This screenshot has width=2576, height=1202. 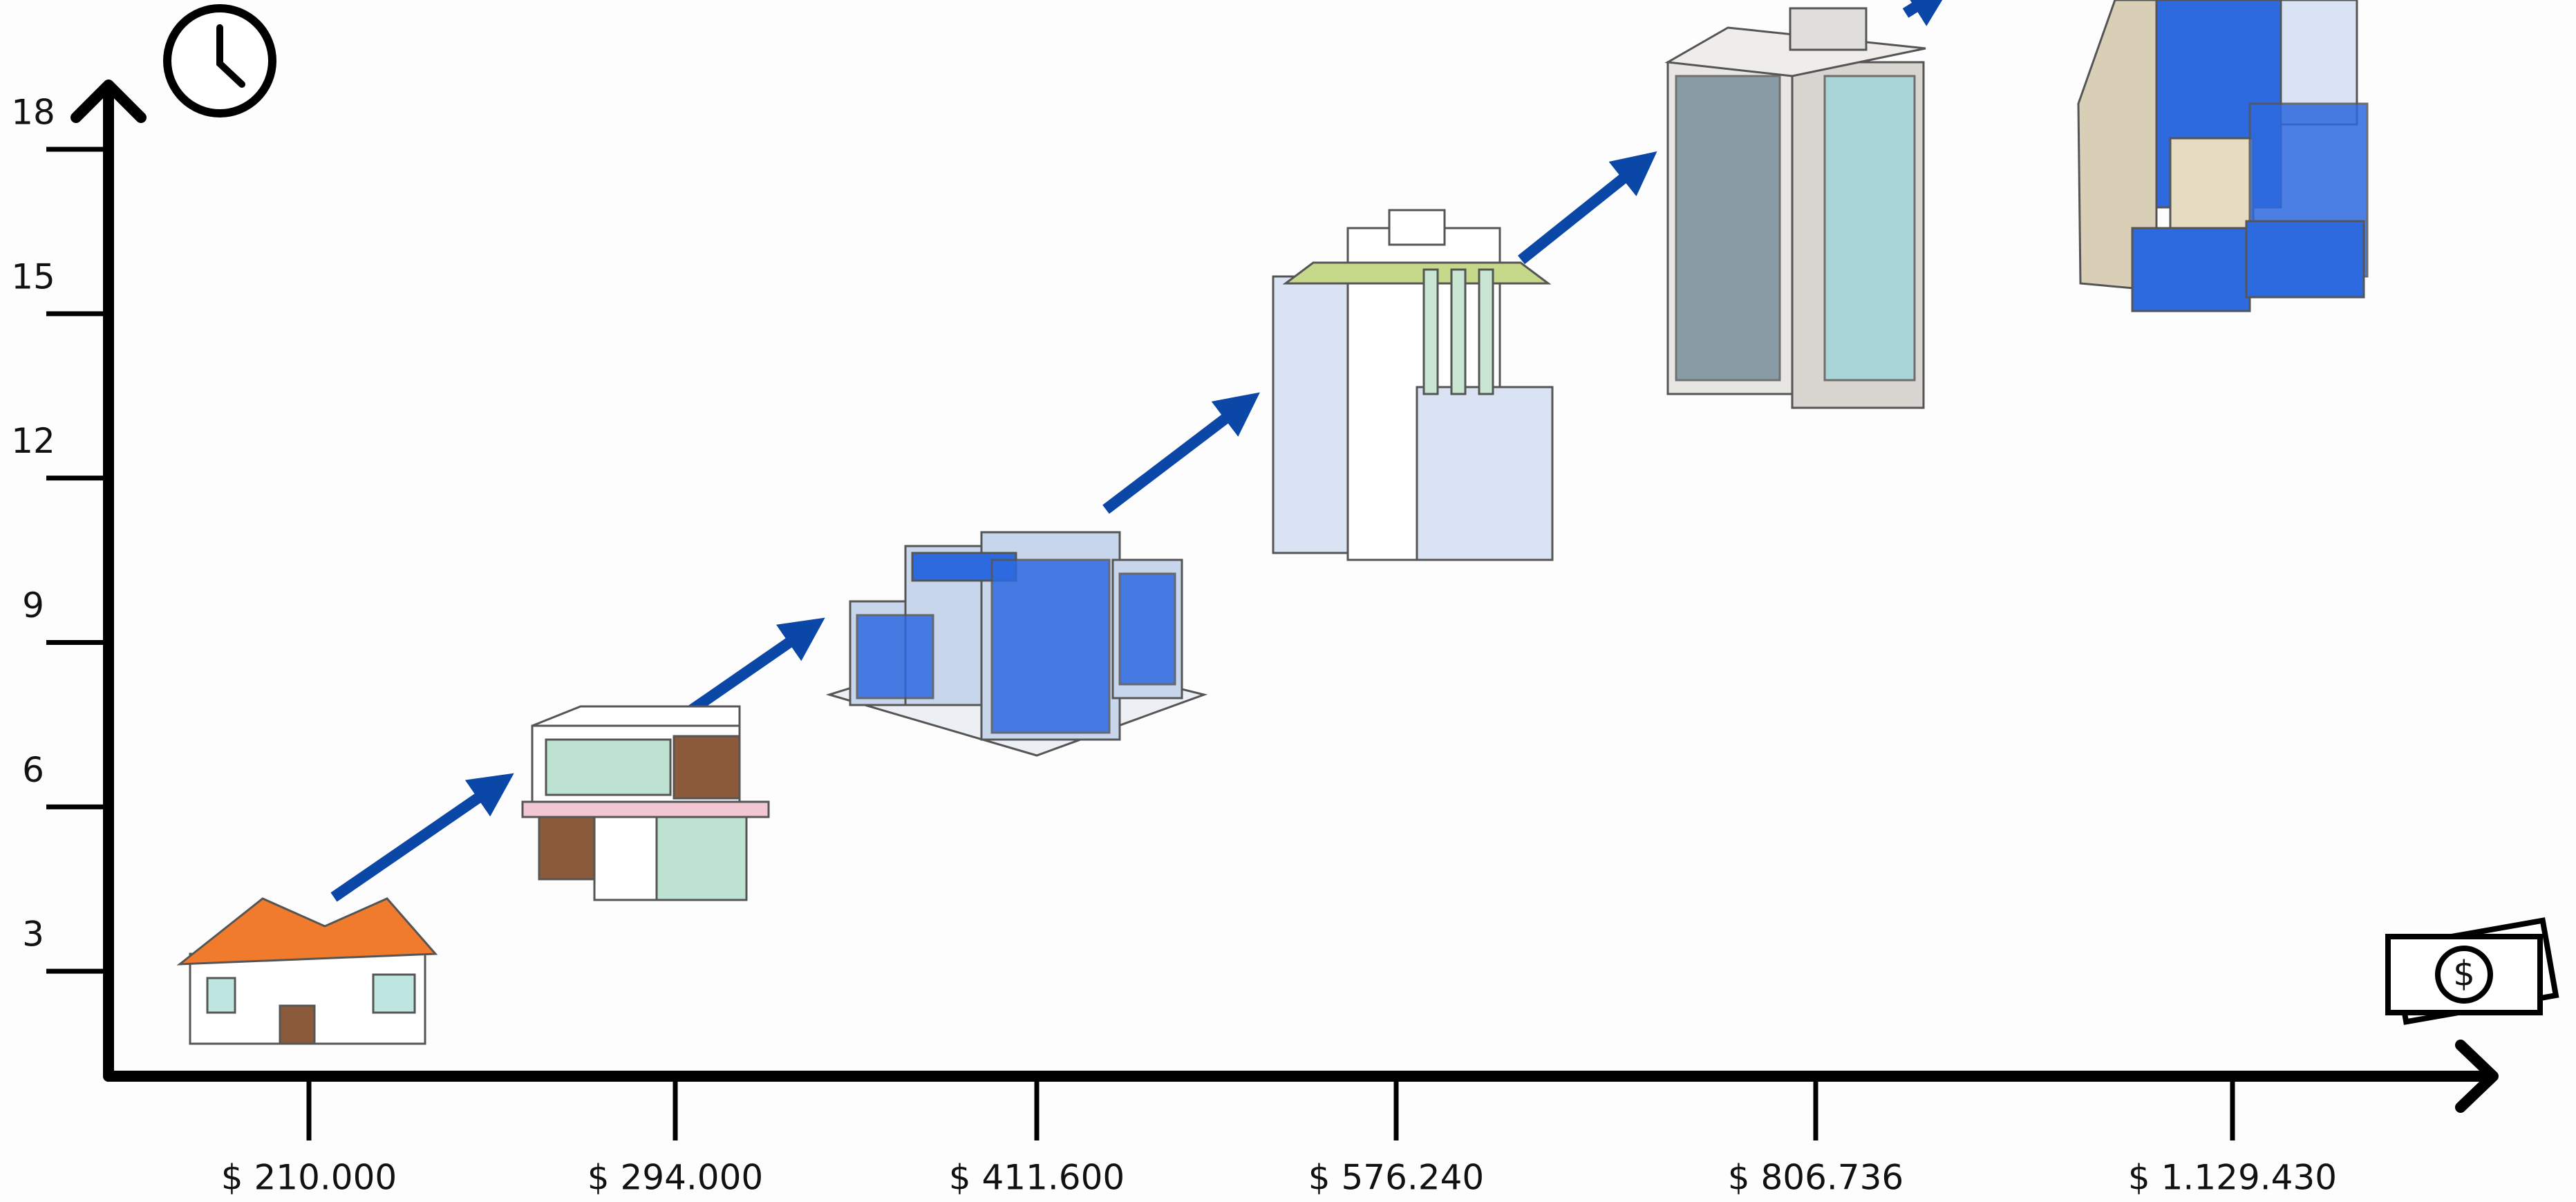 What do you see at coordinates (33, 276) in the screenshot?
I see `y-tick-label: 15` at bounding box center [33, 276].